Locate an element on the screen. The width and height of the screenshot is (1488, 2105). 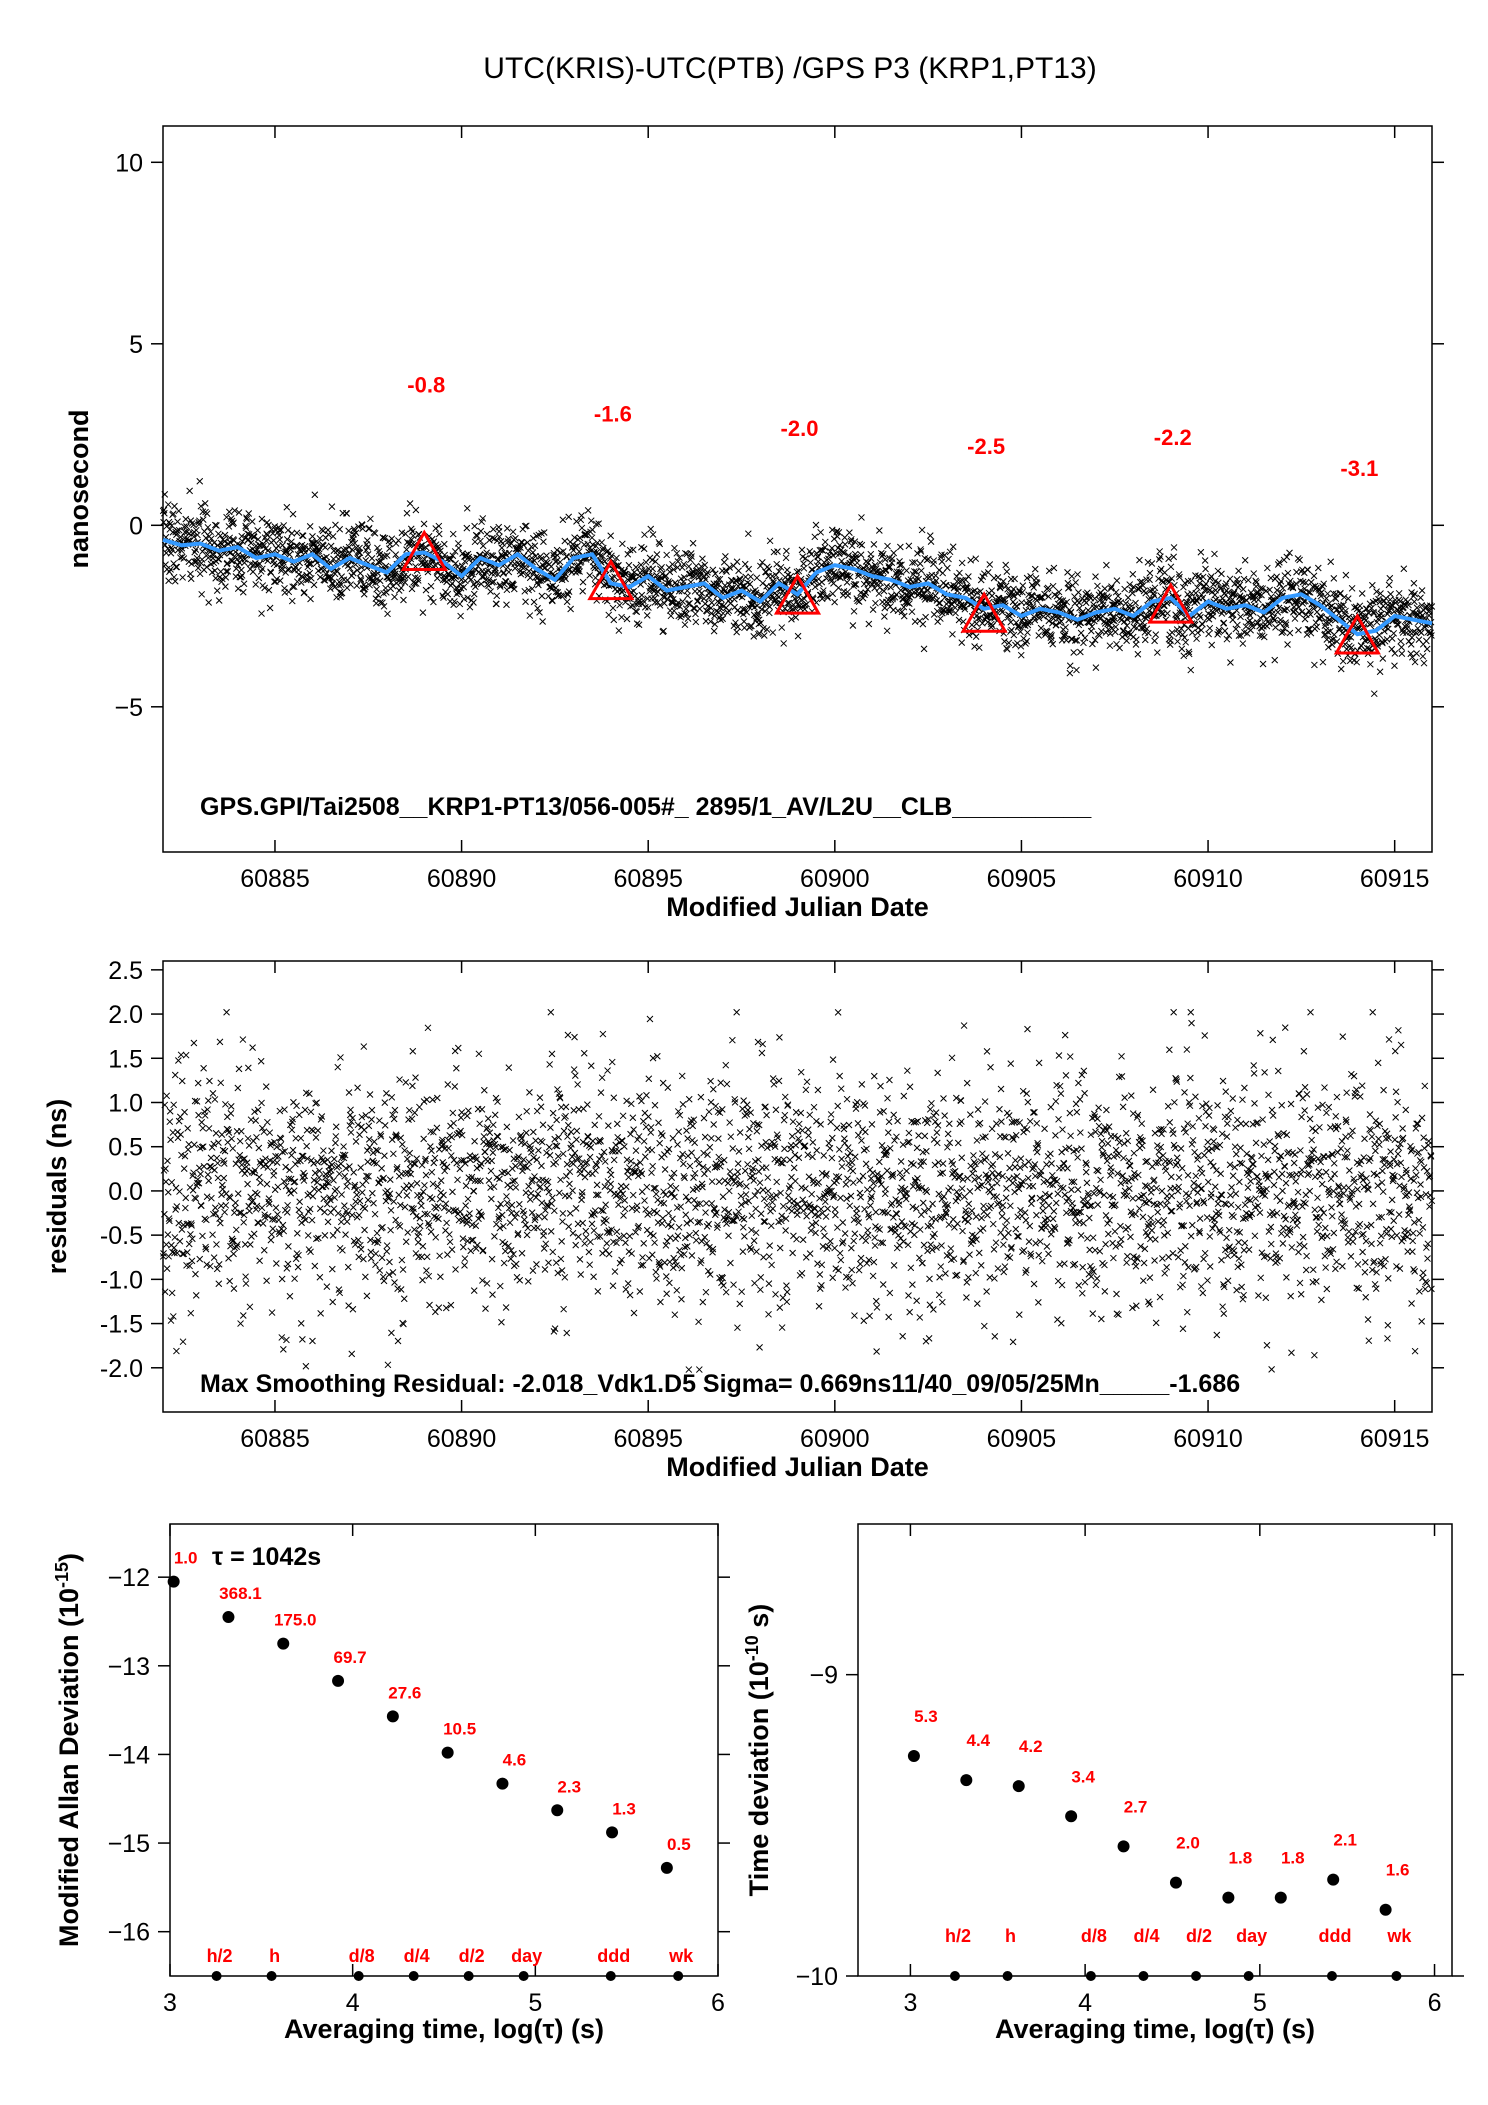
y-tick-label: -1.5 is located at coordinates (121, 1325).